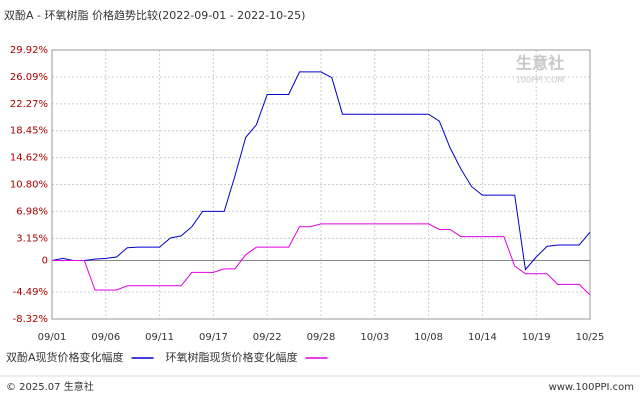 The height and width of the screenshot is (400, 640). Describe the element at coordinates (321, 337) in the screenshot. I see `x-tick-label: 09/28` at that location.